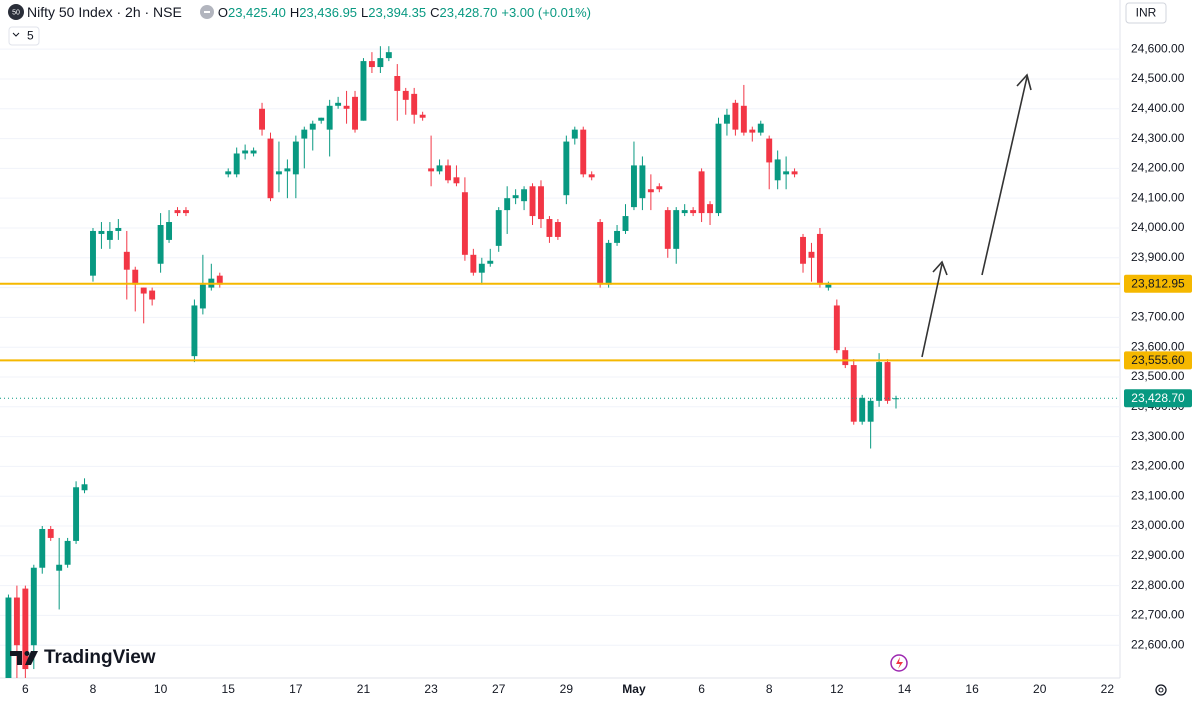  I want to click on chevron, so click(16, 34).